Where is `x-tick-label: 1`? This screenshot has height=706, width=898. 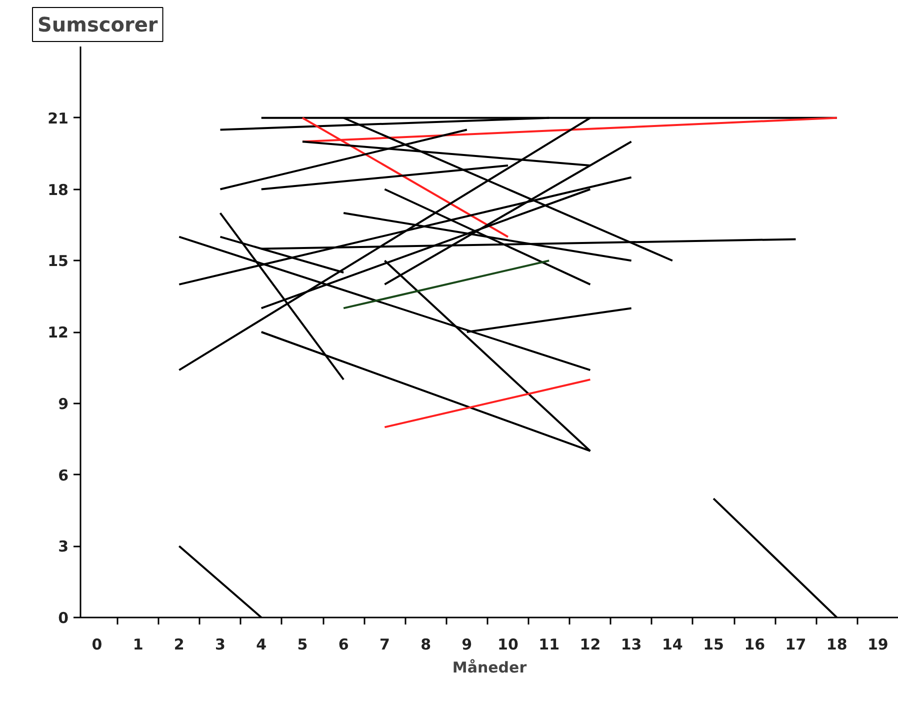 x-tick-label: 1 is located at coordinates (138, 645).